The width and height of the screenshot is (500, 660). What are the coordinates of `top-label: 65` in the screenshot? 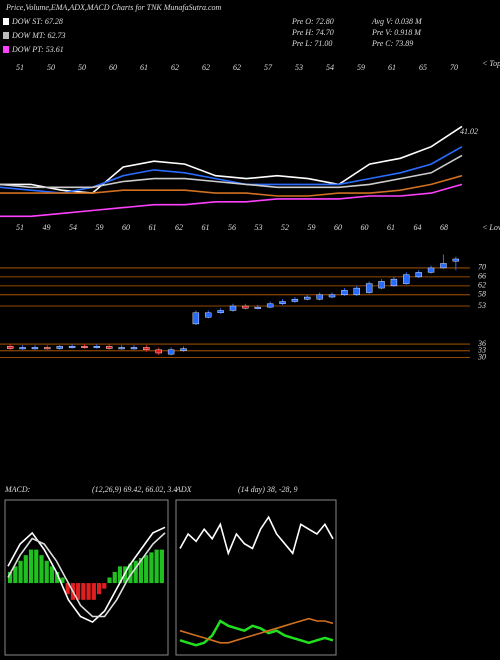 It's located at (423, 67).